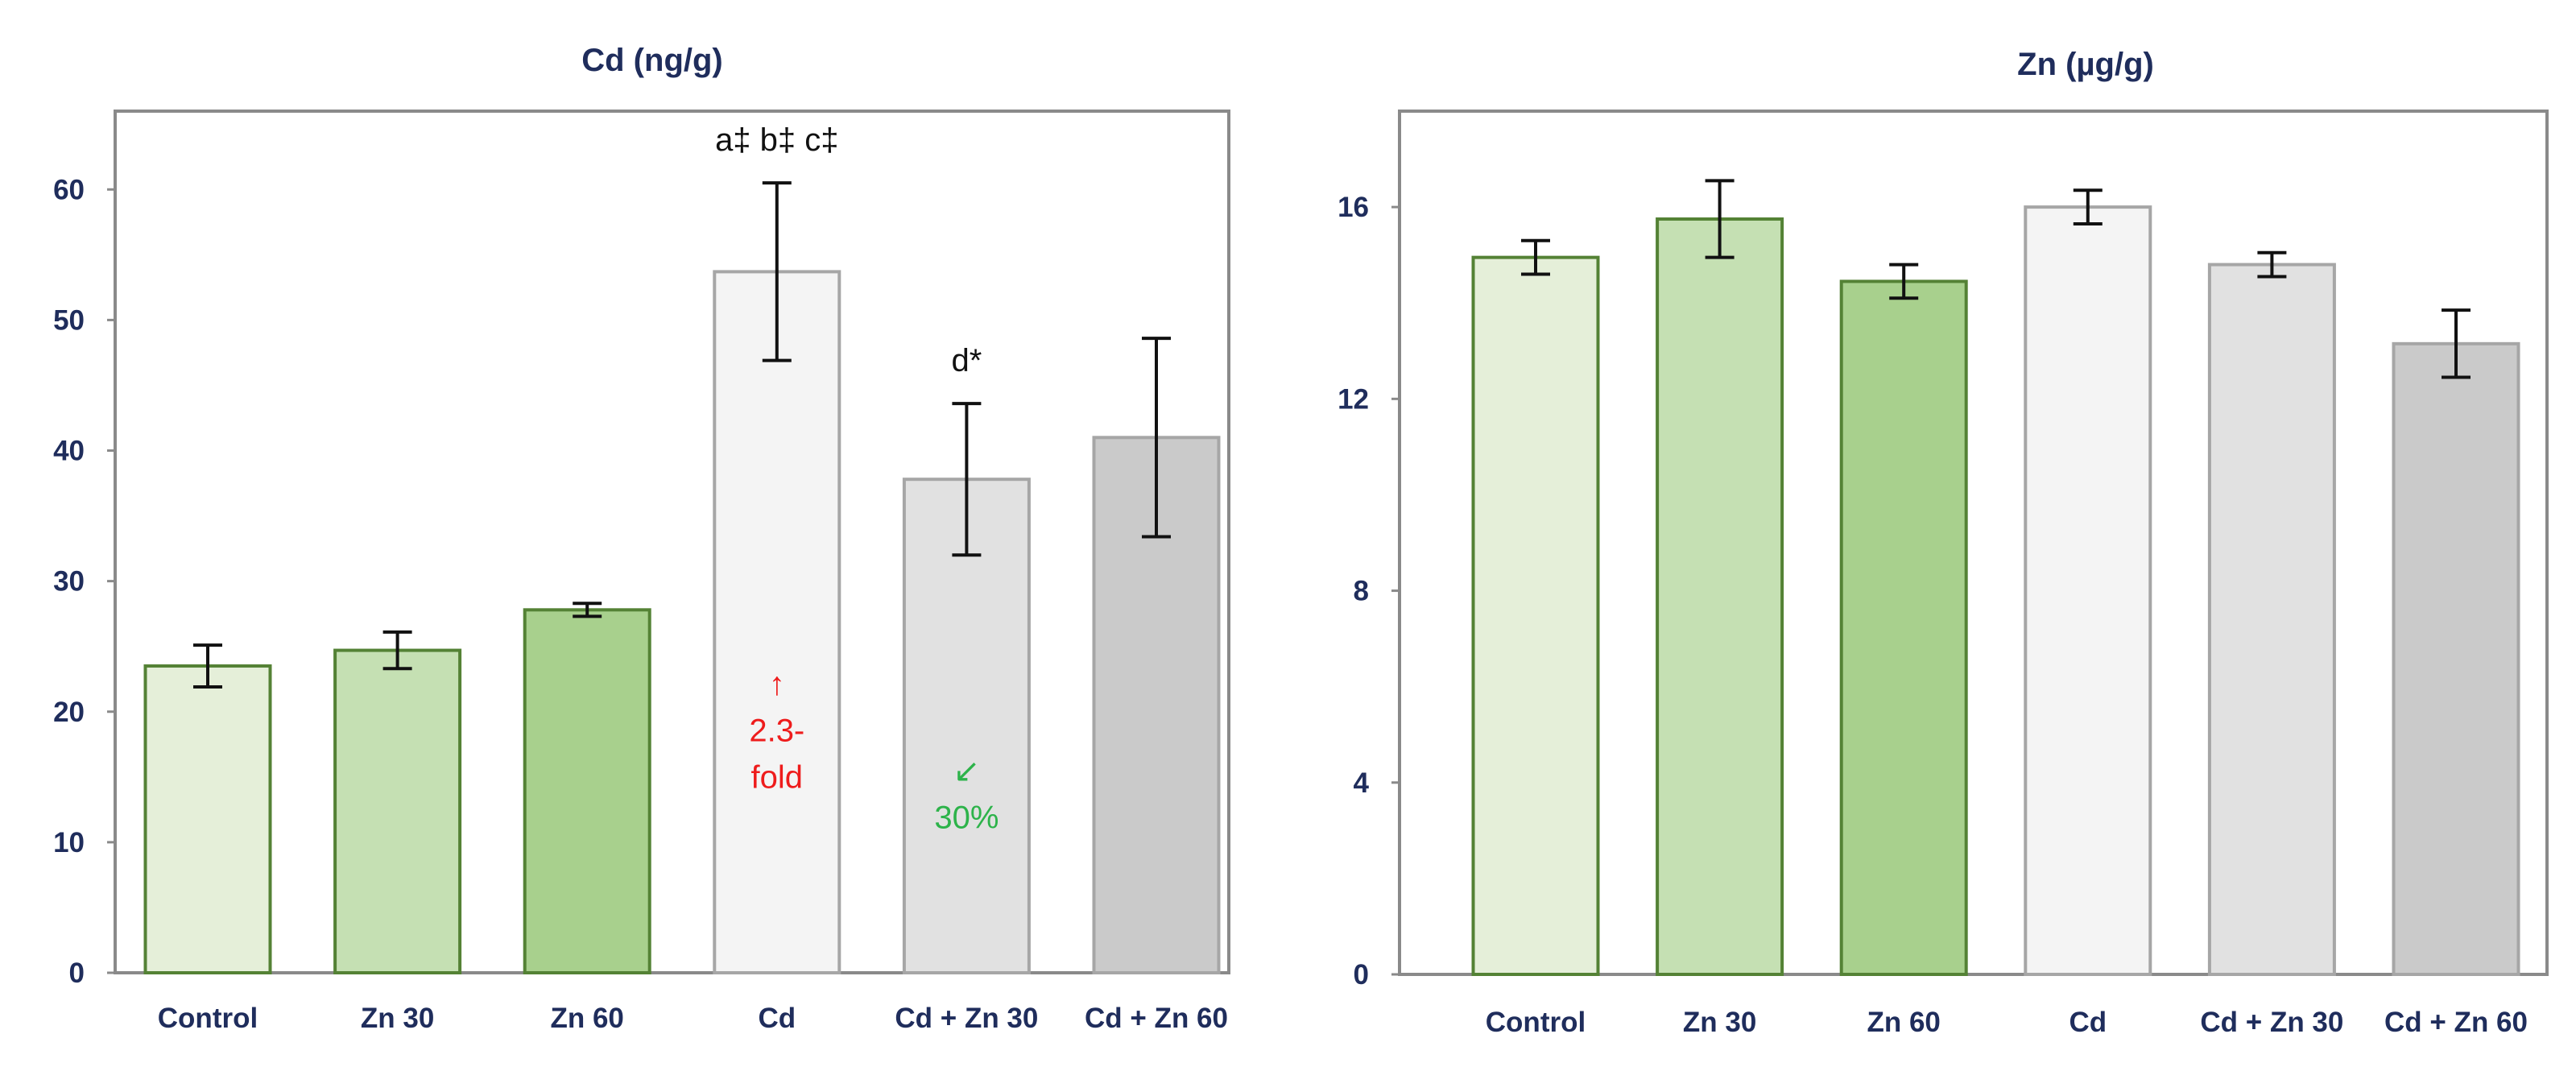 The height and width of the screenshot is (1067, 2576). I want to click on cd-xtick-label: Zn 30, so click(398, 1018).